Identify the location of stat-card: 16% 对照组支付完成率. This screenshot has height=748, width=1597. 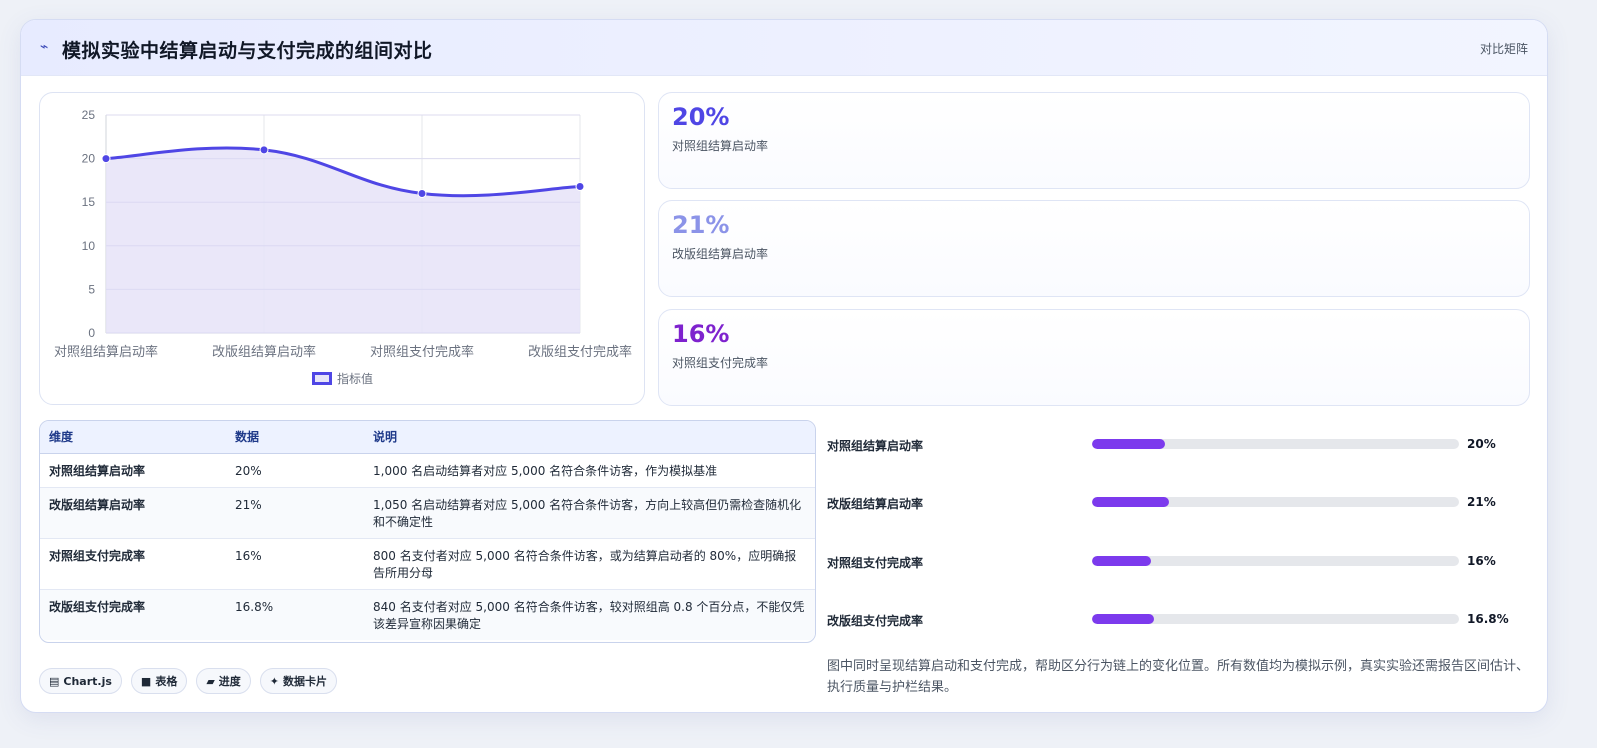
(1094, 357).